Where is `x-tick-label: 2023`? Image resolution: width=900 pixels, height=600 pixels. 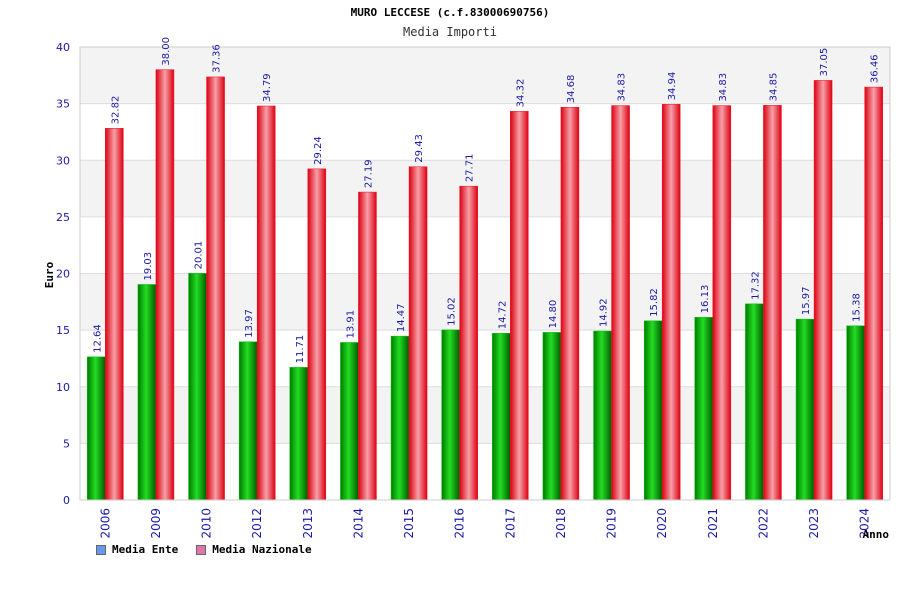 x-tick-label: 2023 is located at coordinates (814, 523).